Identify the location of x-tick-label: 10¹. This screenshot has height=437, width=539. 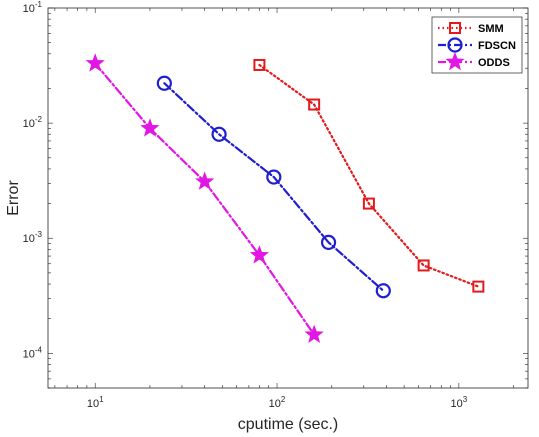
(95, 402).